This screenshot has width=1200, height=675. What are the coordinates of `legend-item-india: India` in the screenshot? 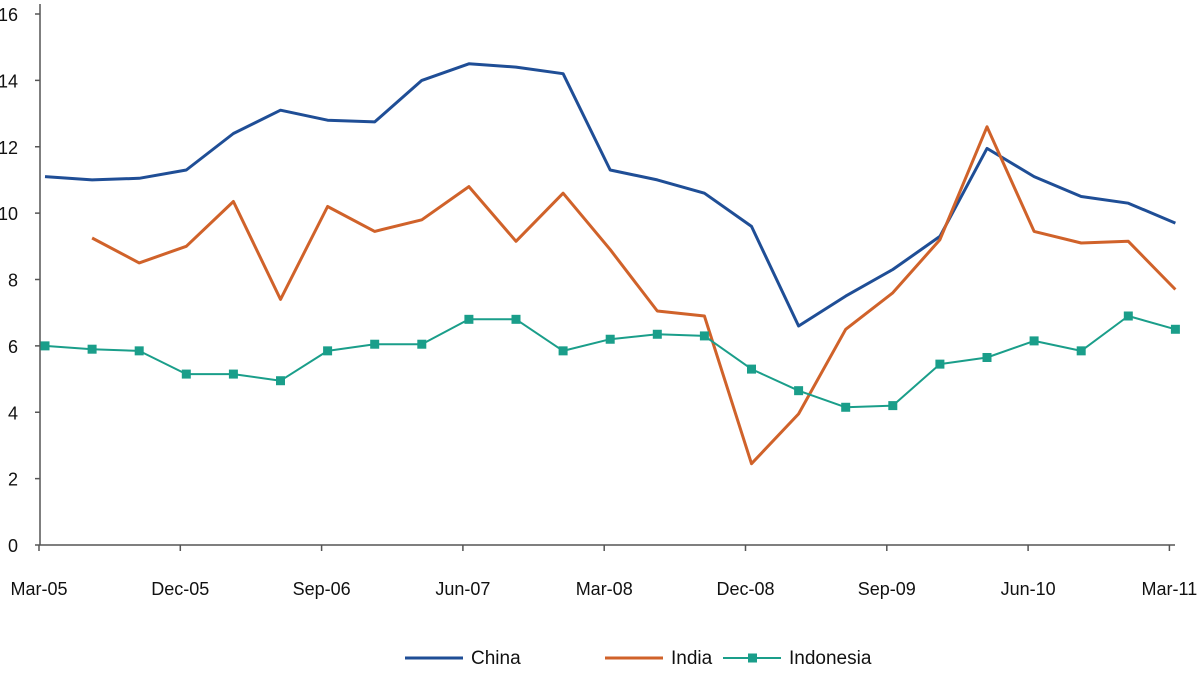 It's located at (659, 658).